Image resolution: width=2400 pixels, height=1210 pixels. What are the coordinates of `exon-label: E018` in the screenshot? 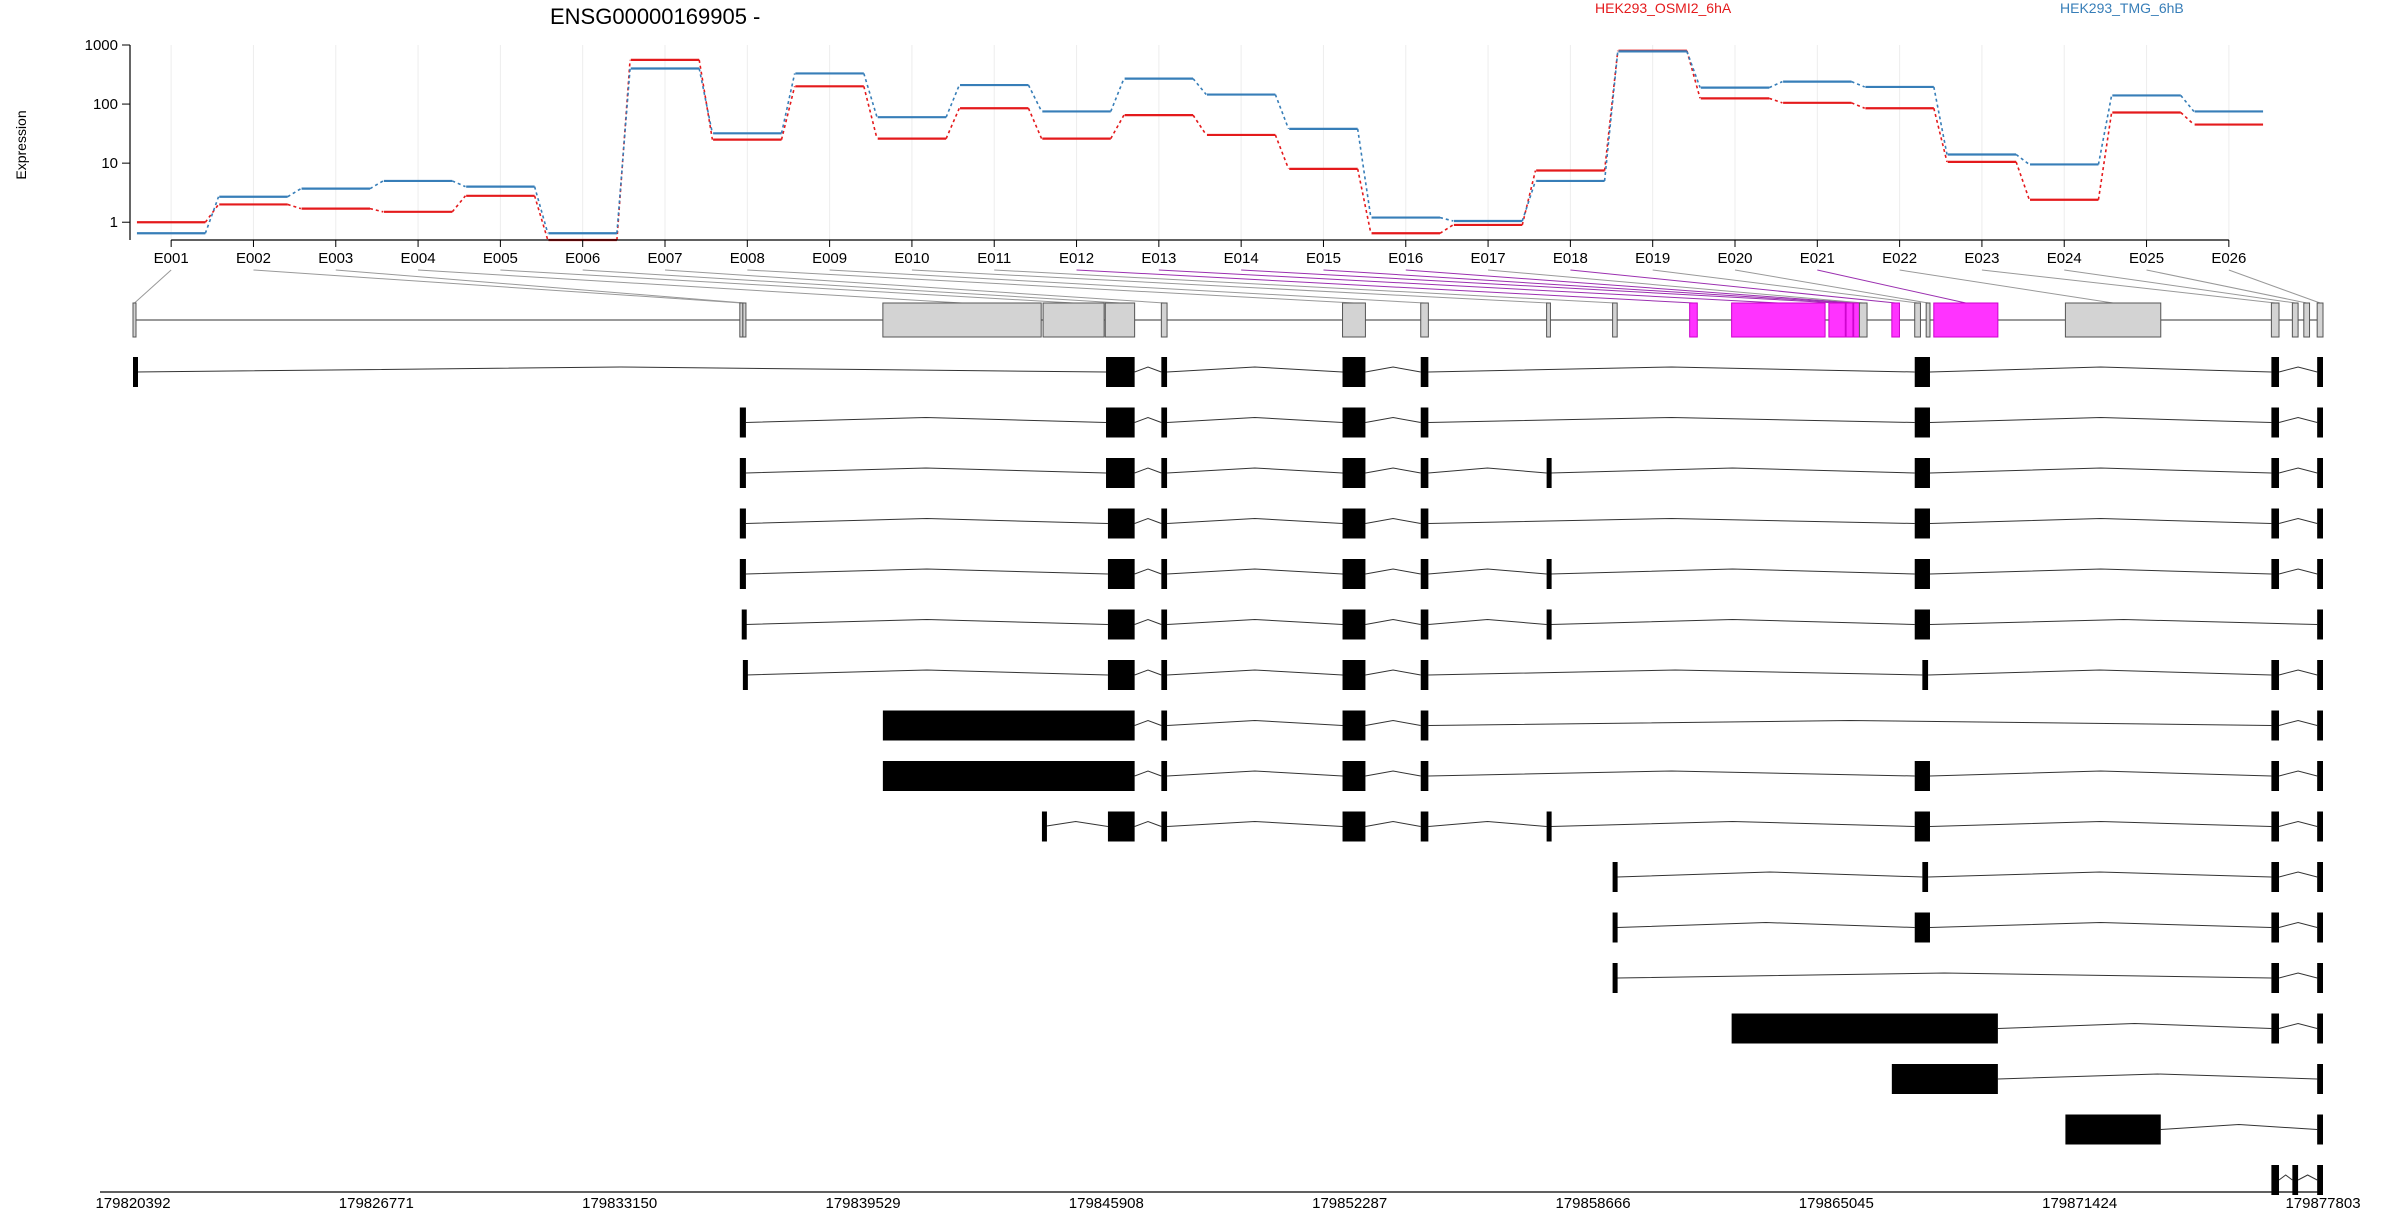 It's located at (1570, 258).